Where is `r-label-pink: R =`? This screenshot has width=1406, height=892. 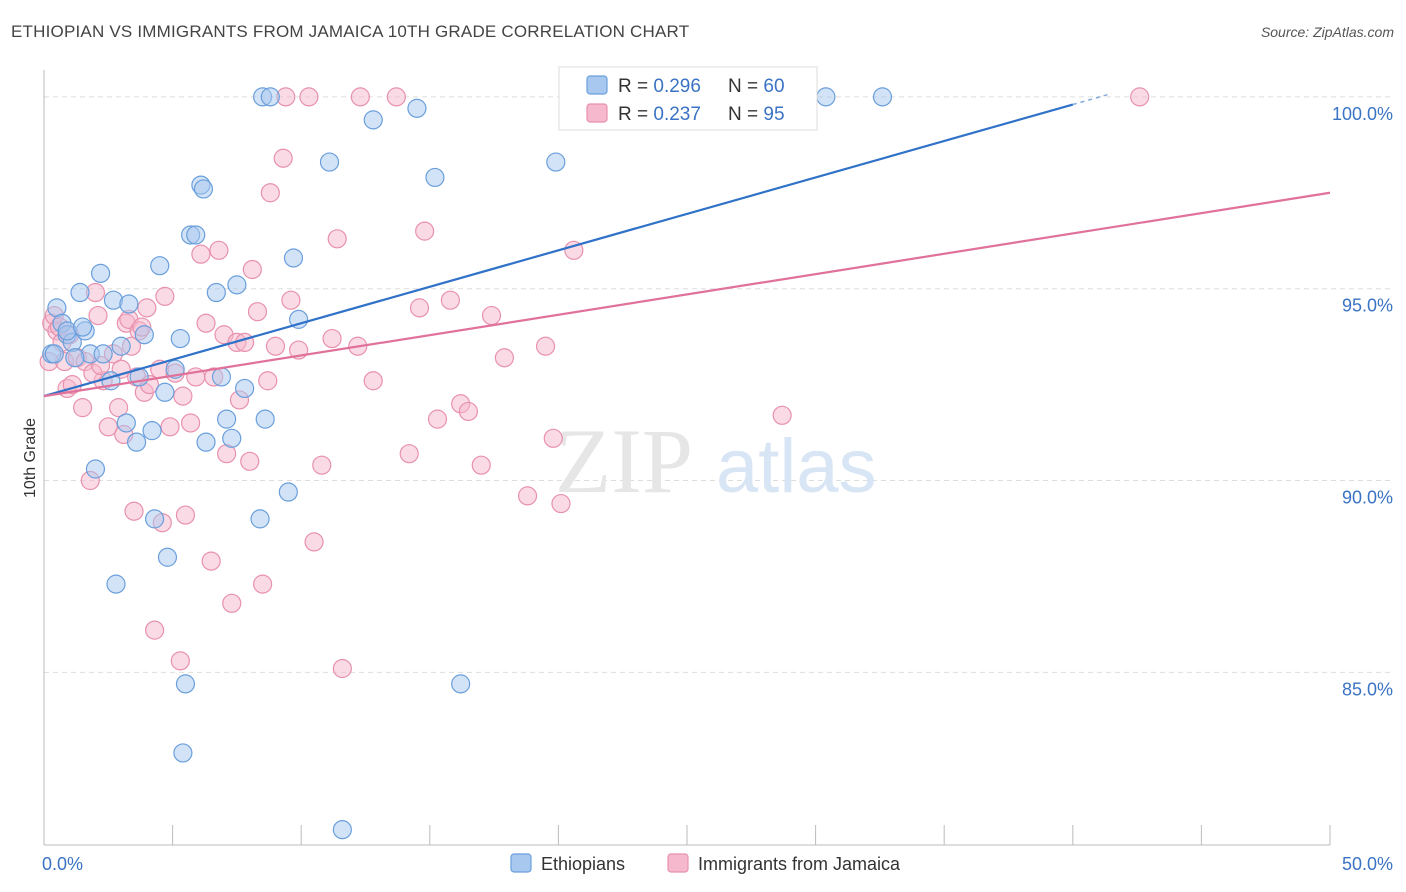
r-label-pink: R = is located at coordinates (635, 114).